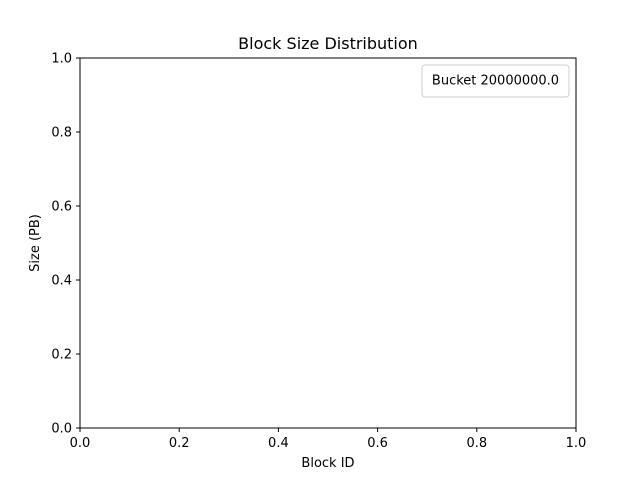 The image size is (640, 480). I want to click on legend-box, so click(495, 81).